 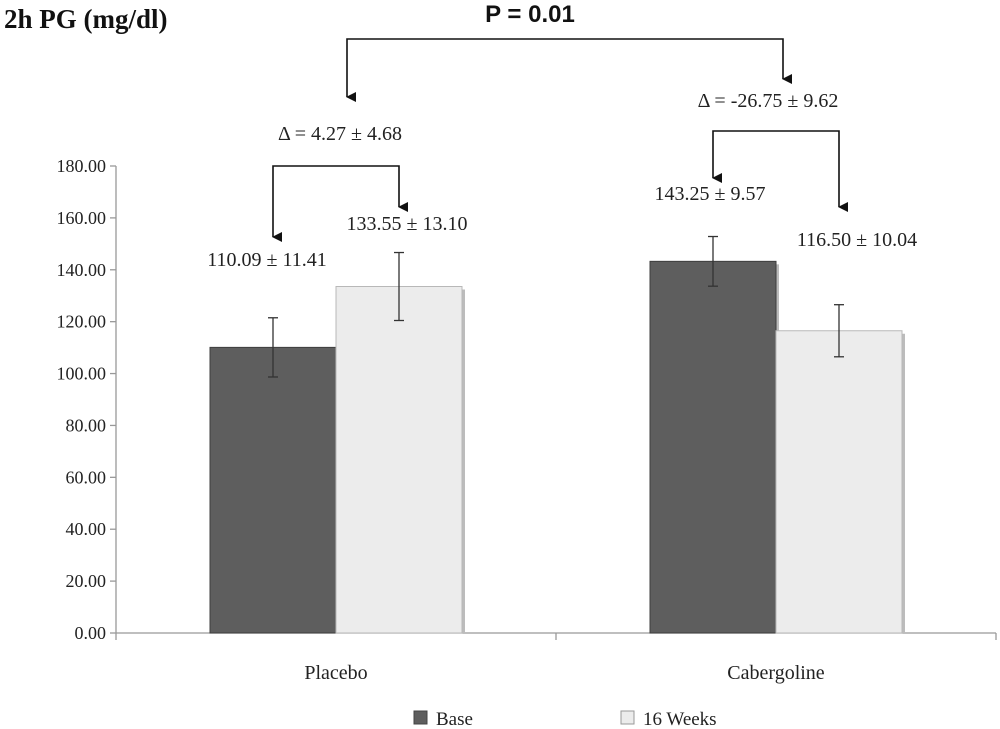 What do you see at coordinates (86, 425) in the screenshot?
I see `y-tick-label: 80.00` at bounding box center [86, 425].